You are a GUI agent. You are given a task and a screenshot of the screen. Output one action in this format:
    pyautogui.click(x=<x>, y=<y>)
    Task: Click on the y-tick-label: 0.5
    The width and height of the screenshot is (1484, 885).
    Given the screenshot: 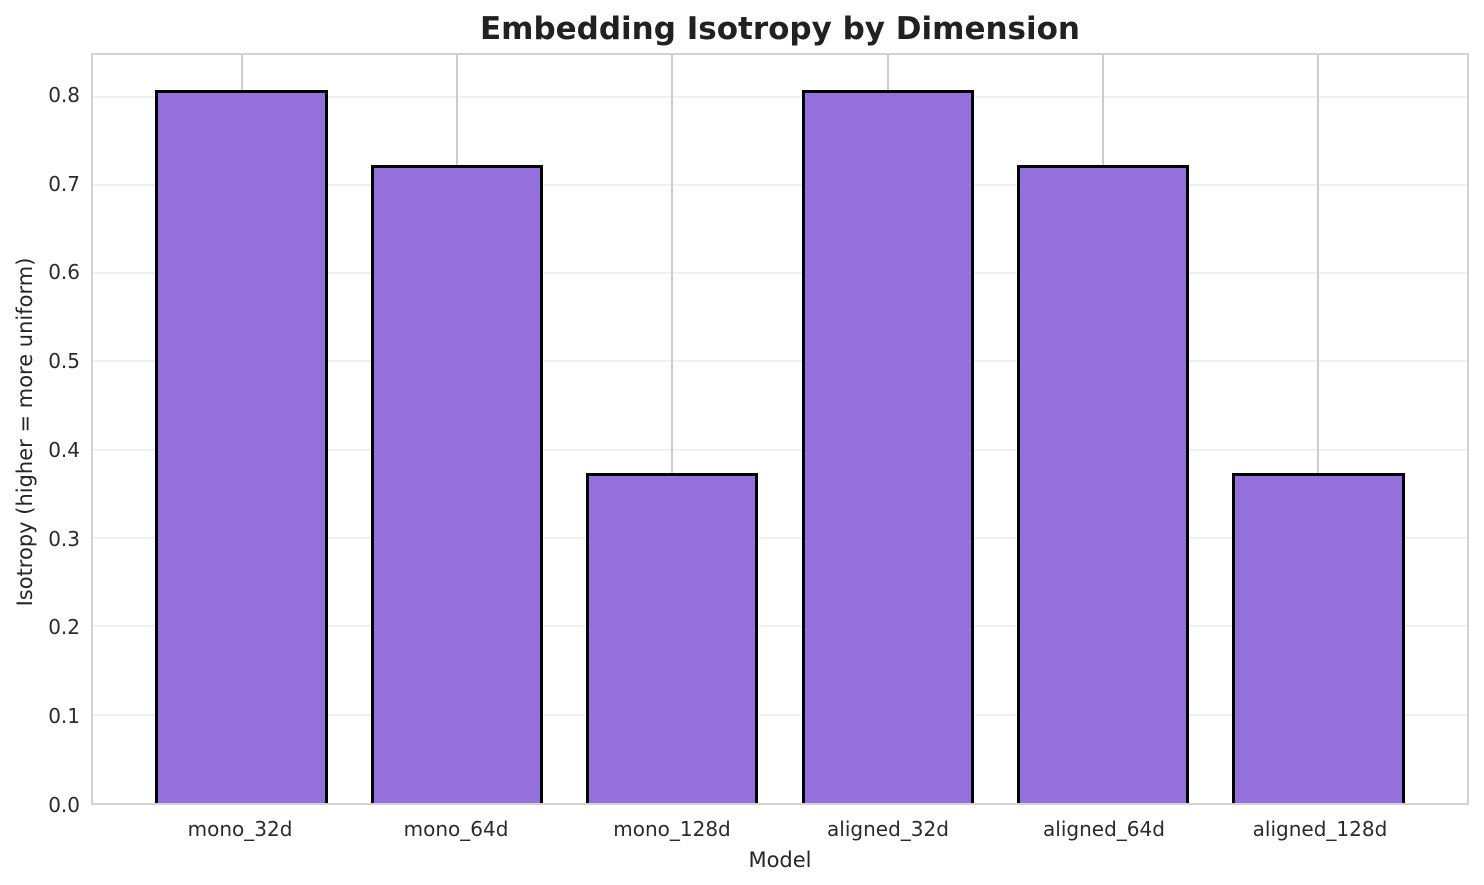 What is the action you would take?
    pyautogui.click(x=64, y=361)
    